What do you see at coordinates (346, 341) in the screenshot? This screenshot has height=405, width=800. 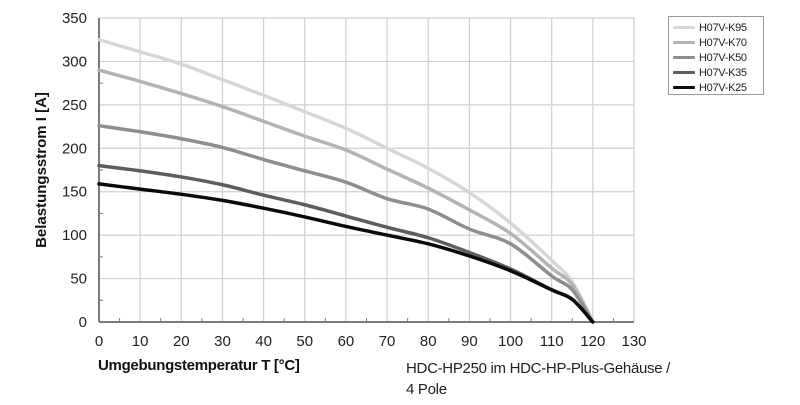 I see `svg-text: 60` at bounding box center [346, 341].